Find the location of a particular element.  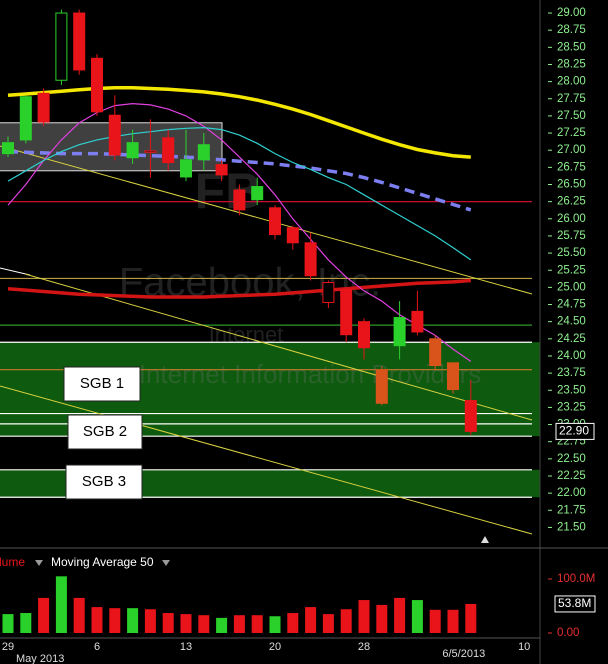

y-tick-label: 23.50 is located at coordinates (571, 390).